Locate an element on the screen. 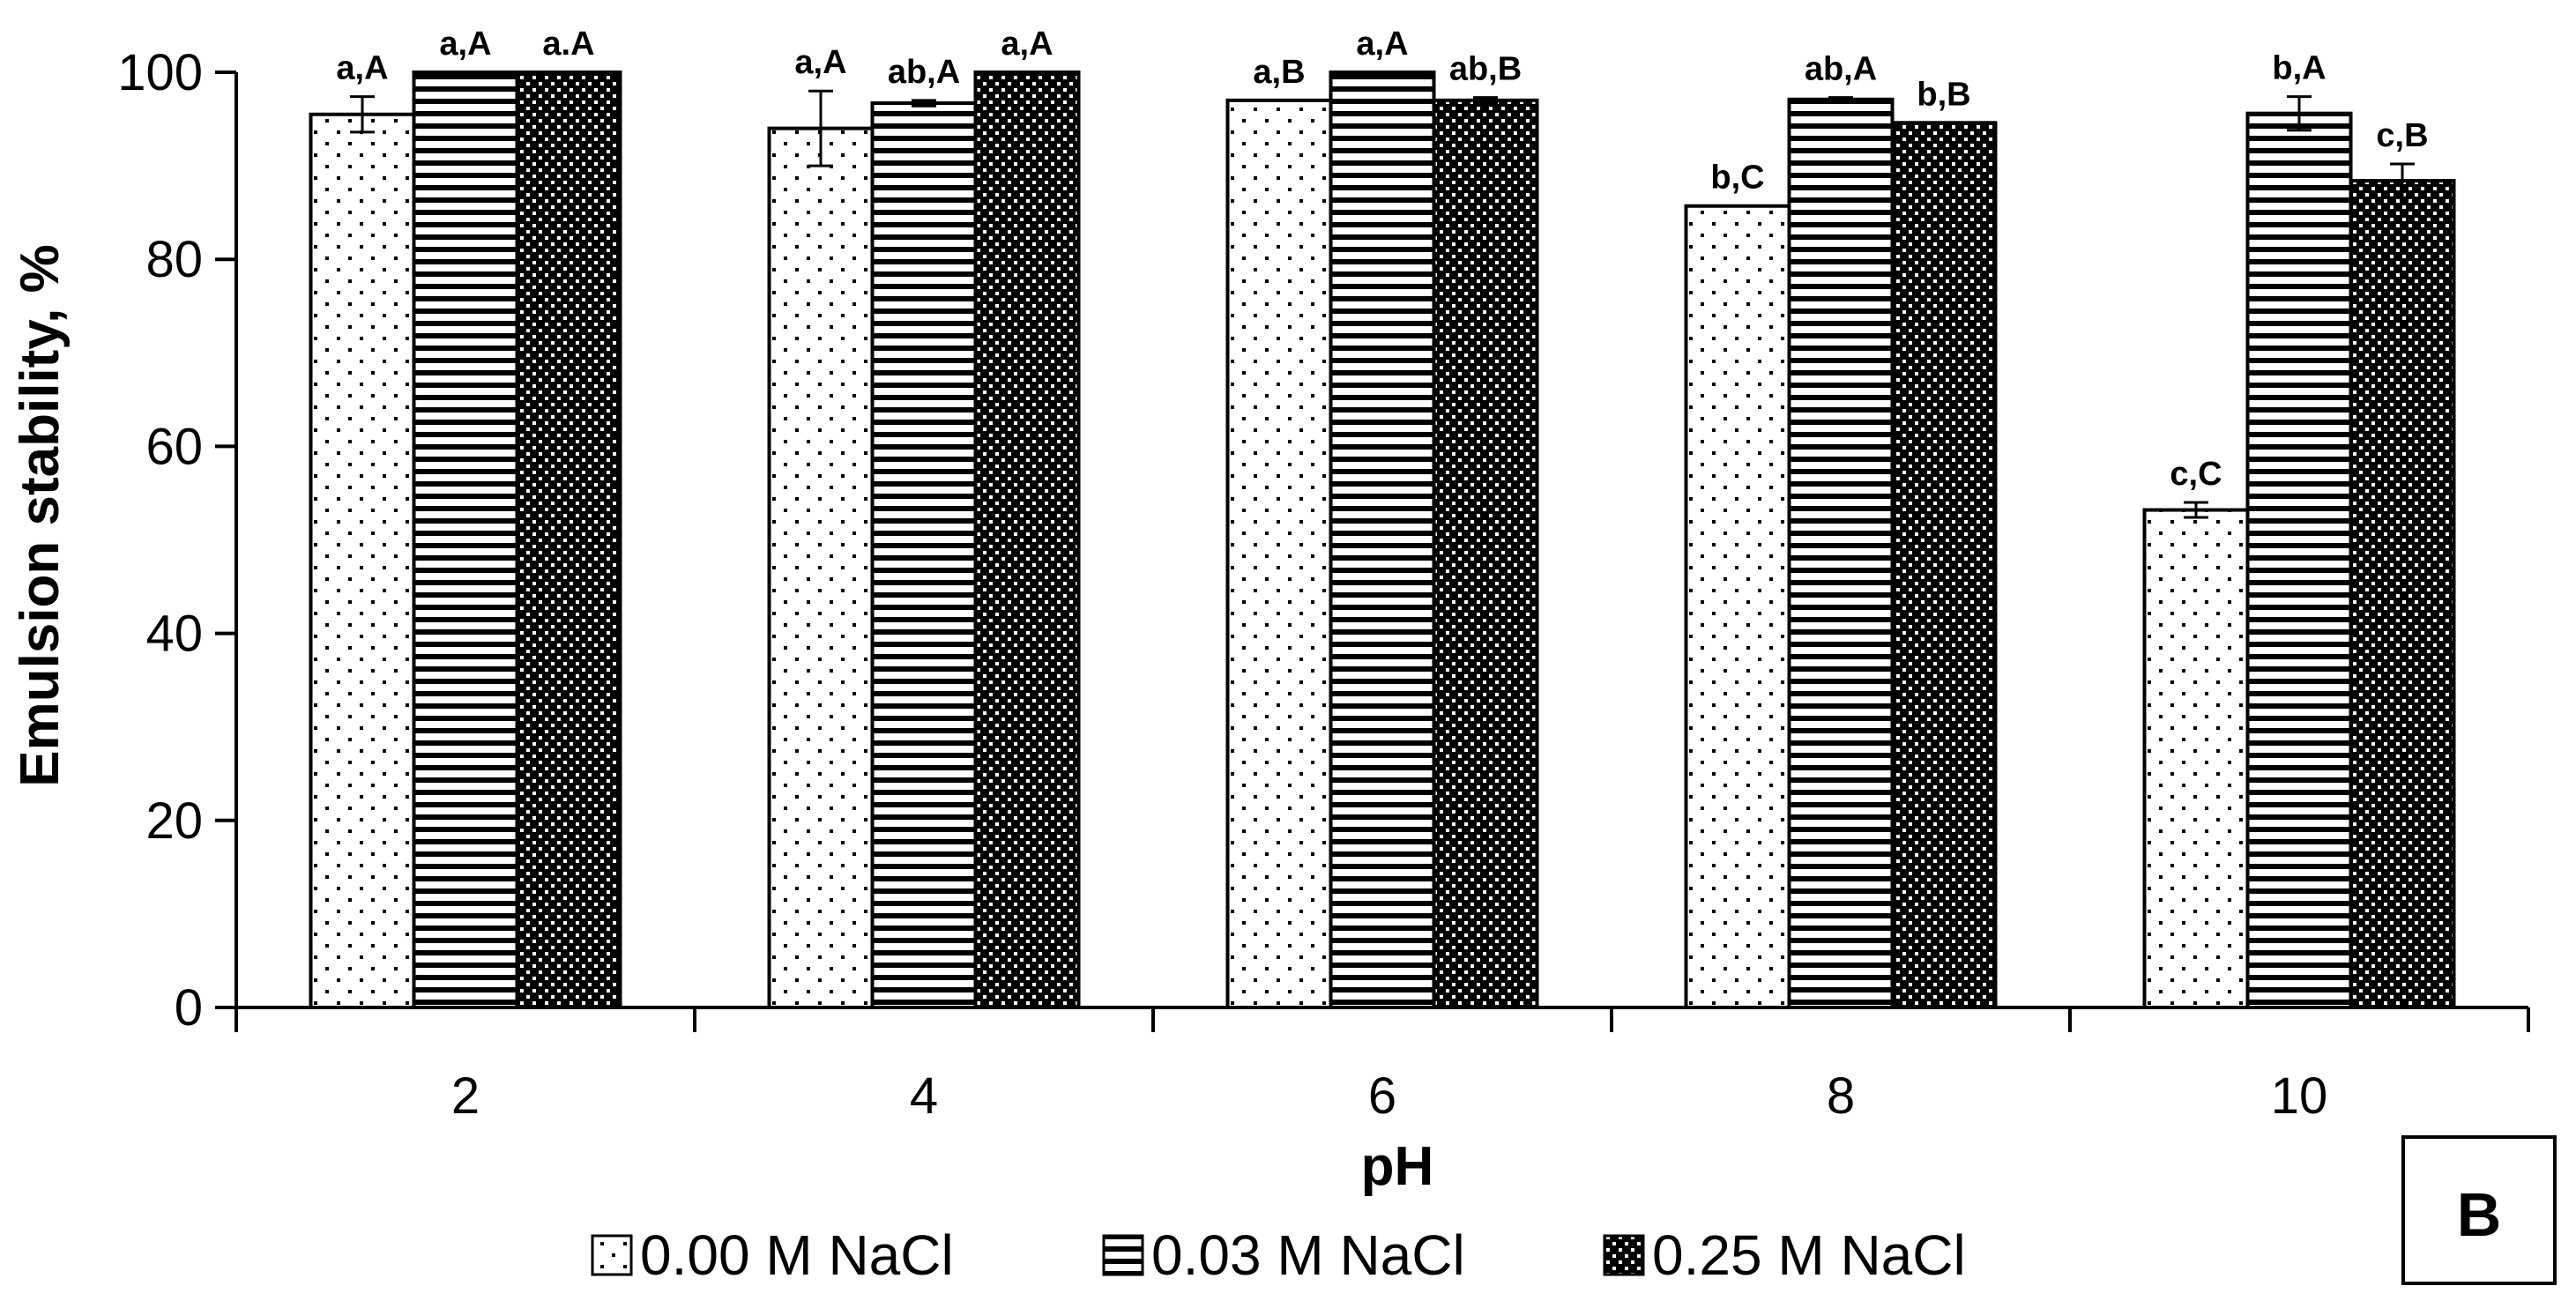 This screenshot has width=2576, height=1301. x-tick-label: 10 is located at coordinates (2299, 1096).